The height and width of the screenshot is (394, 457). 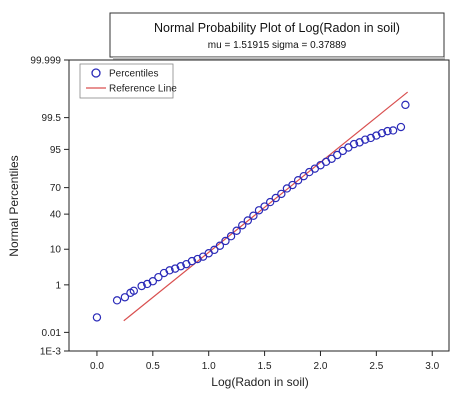 What do you see at coordinates (58, 285) in the screenshot?
I see `y-tick-label: 1` at bounding box center [58, 285].